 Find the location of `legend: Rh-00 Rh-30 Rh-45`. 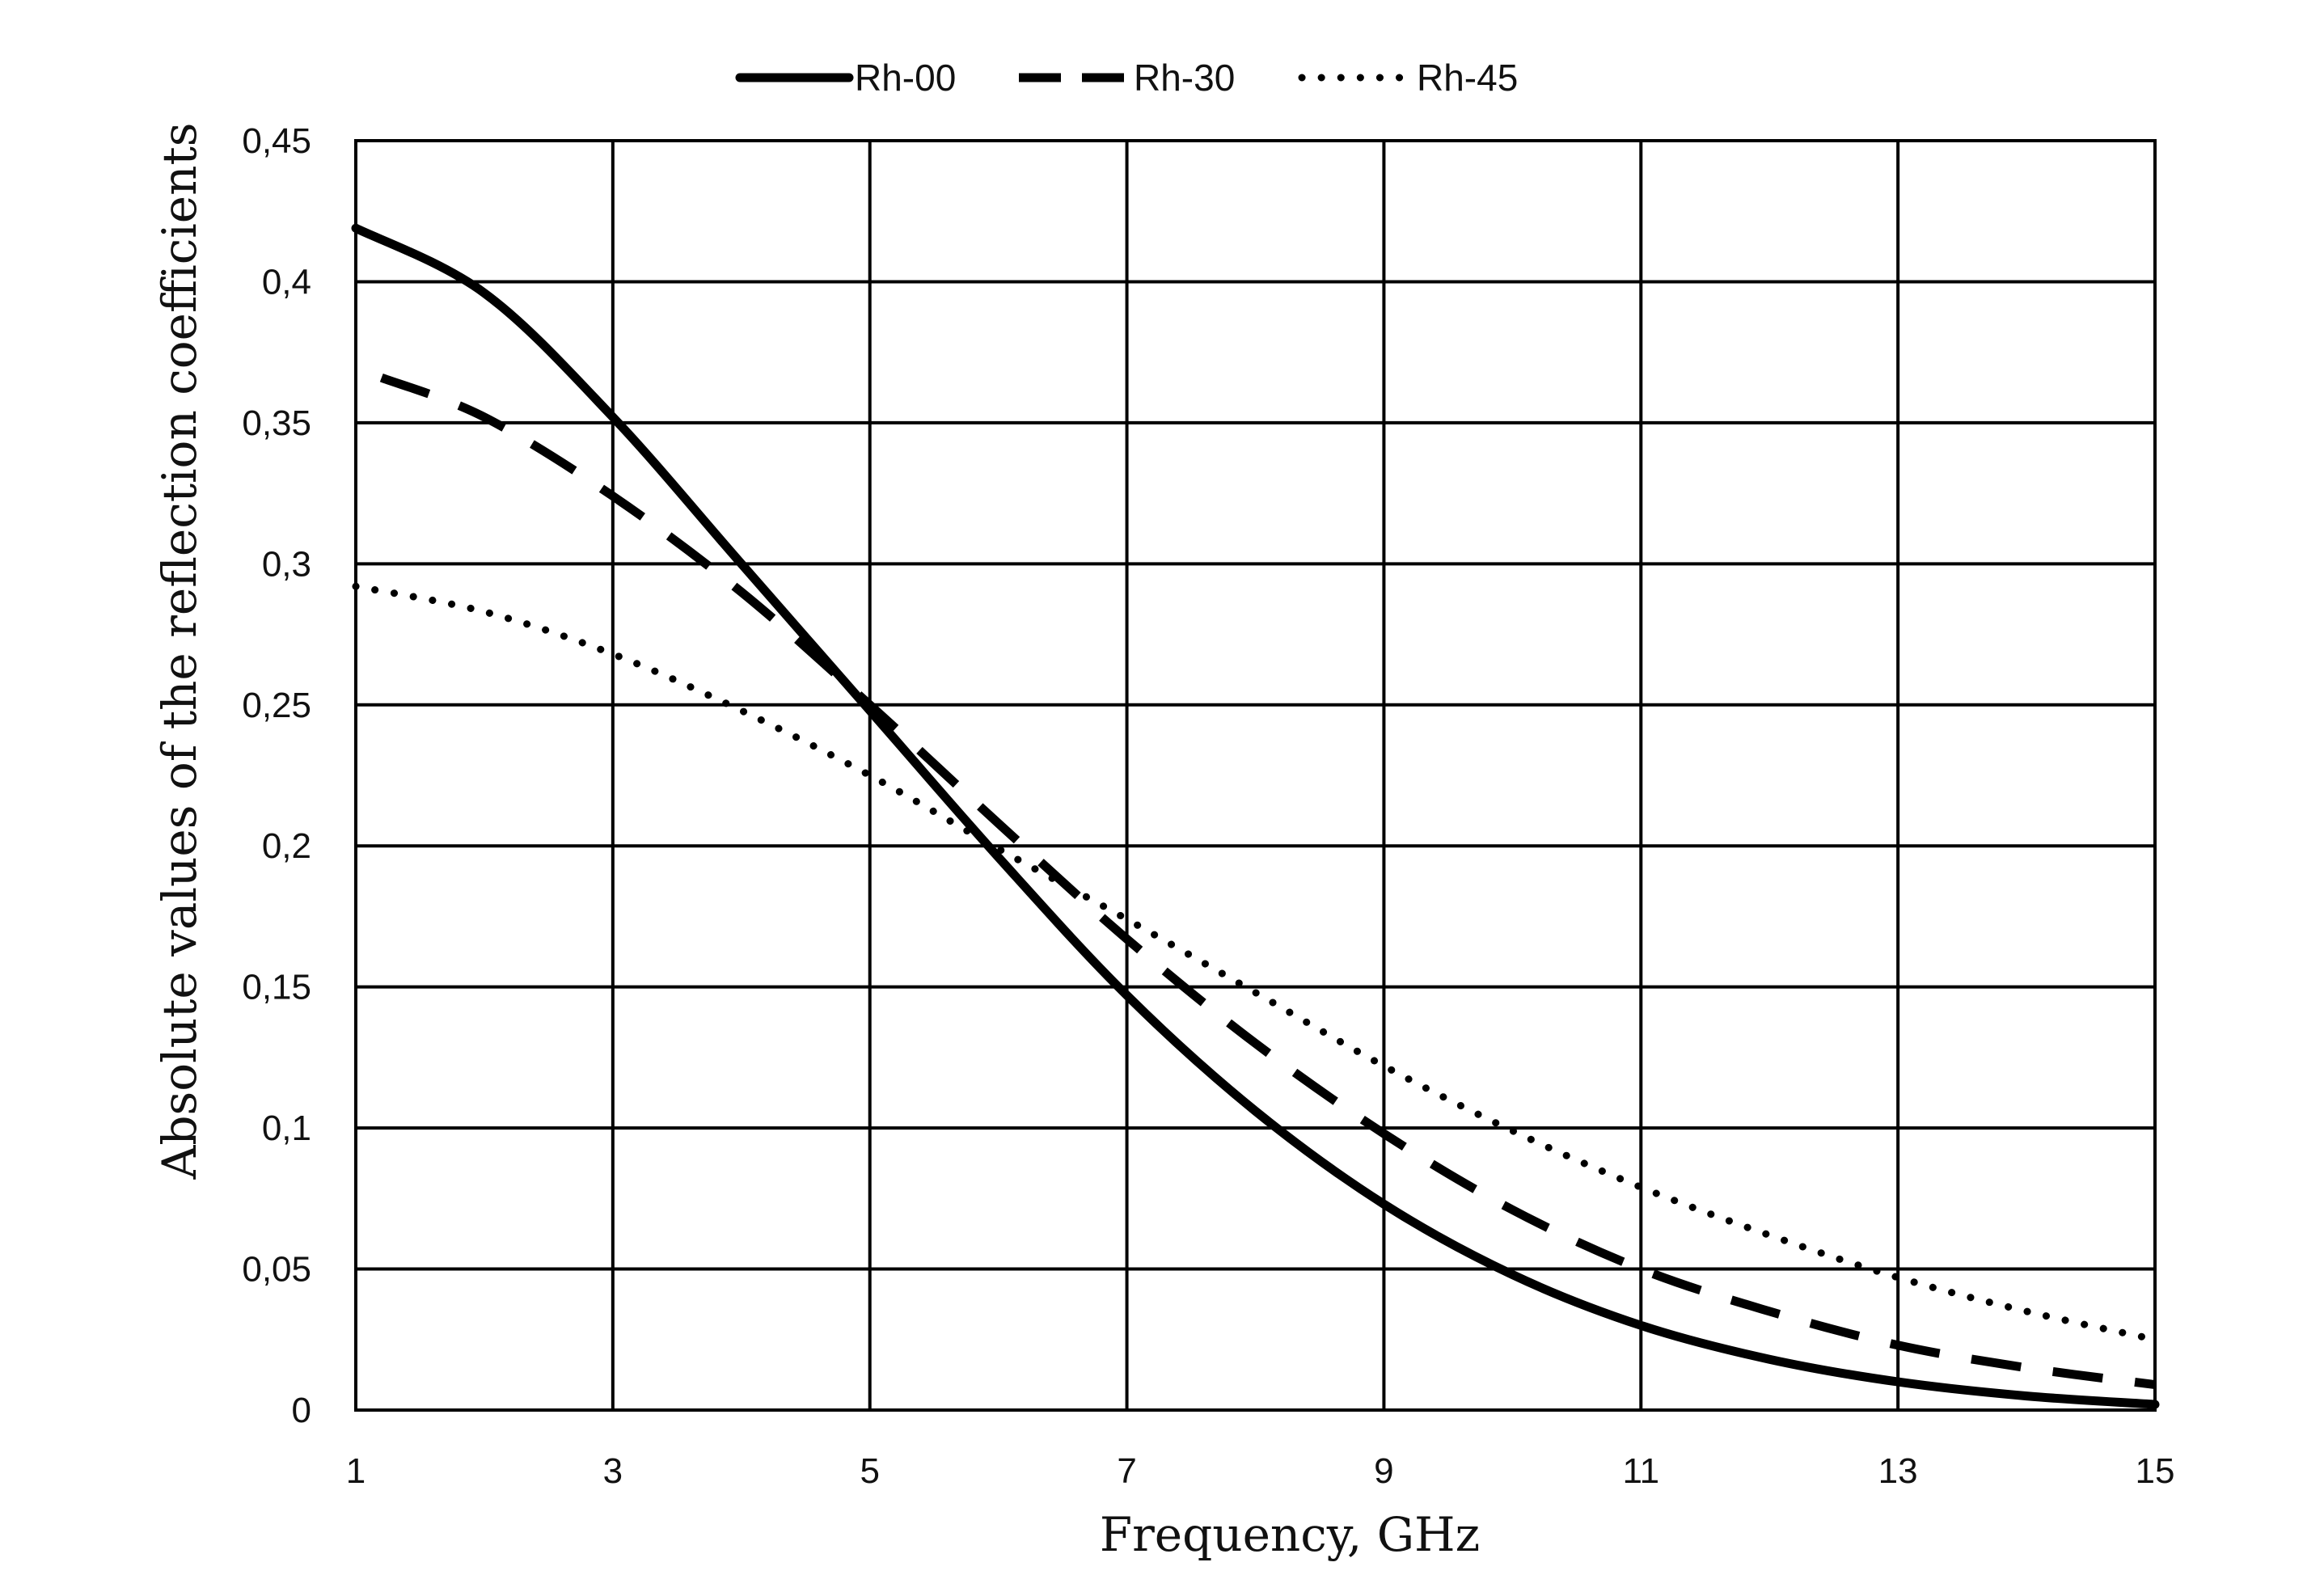

legend: Rh-00 Rh-30 Rh-45 is located at coordinates (1126, 78).